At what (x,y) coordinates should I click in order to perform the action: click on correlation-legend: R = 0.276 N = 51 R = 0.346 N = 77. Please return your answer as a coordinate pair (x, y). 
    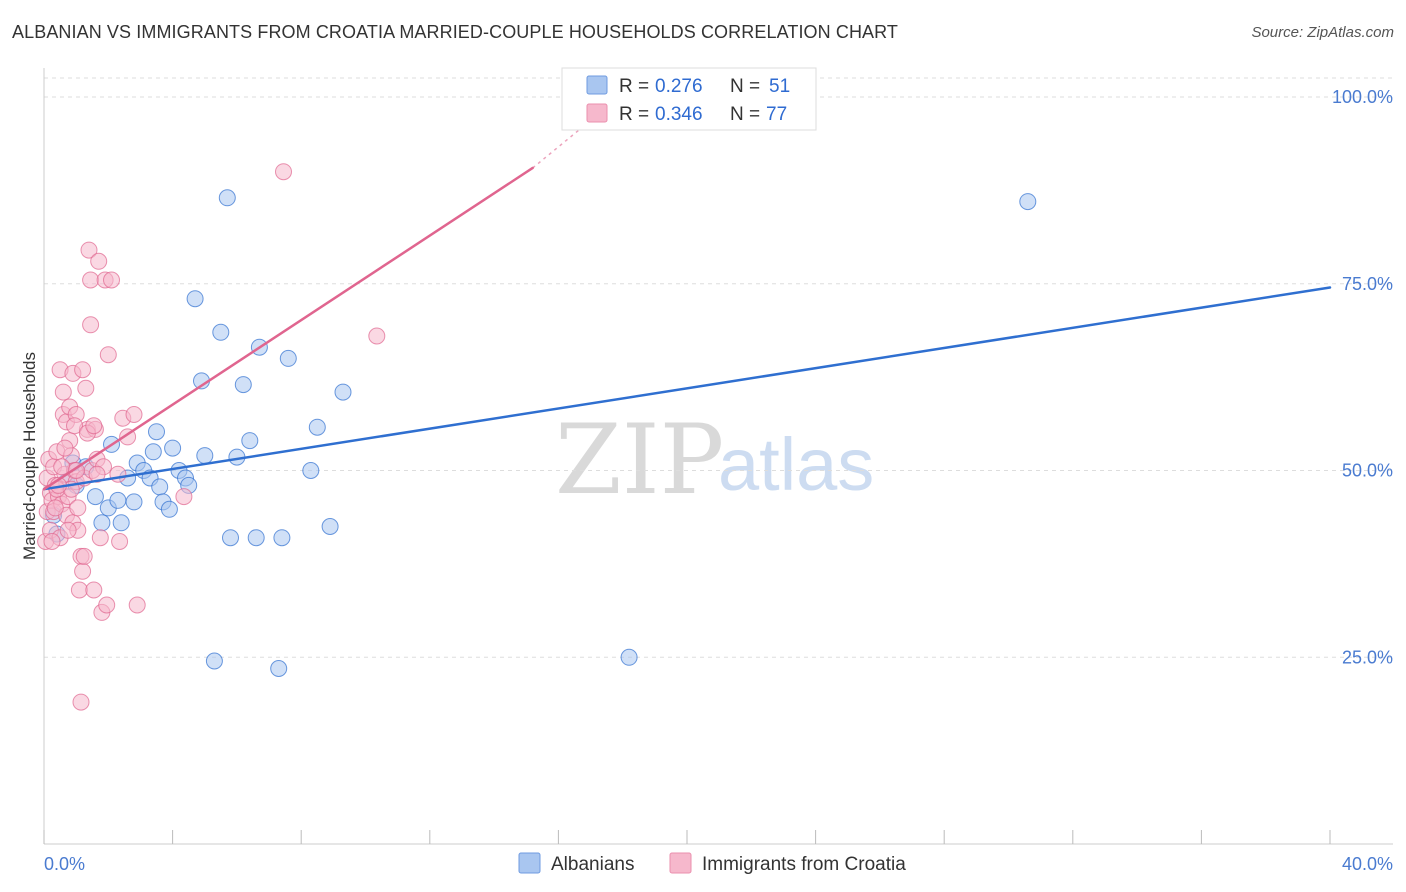
    Looking at the image, I should click on (689, 99).